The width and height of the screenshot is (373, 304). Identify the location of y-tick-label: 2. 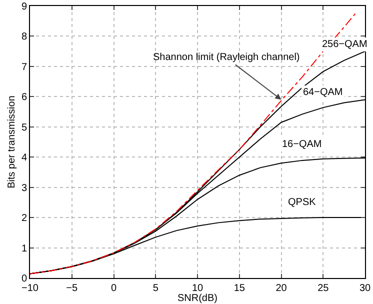
(24, 218).